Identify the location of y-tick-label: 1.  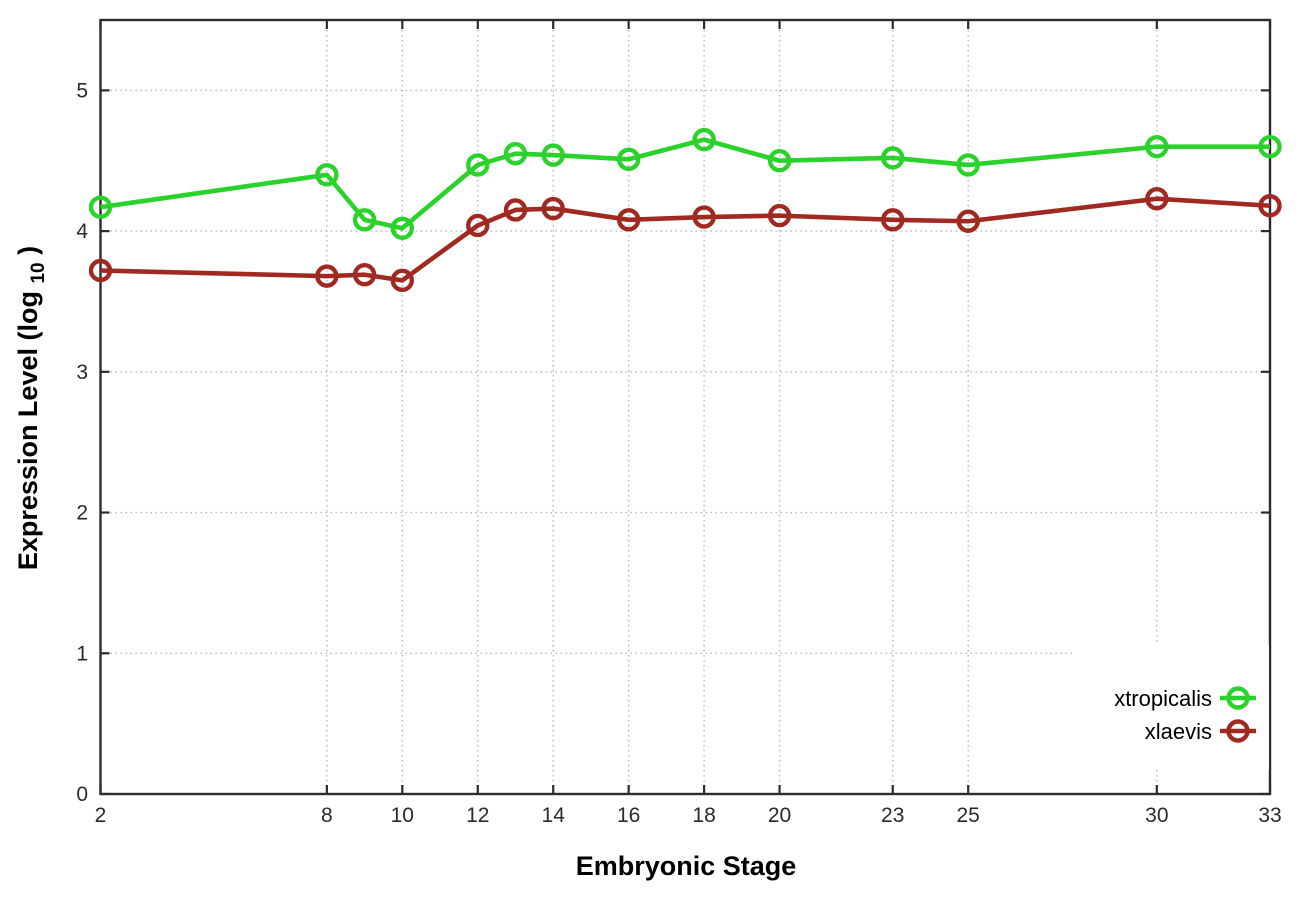
(82, 653).